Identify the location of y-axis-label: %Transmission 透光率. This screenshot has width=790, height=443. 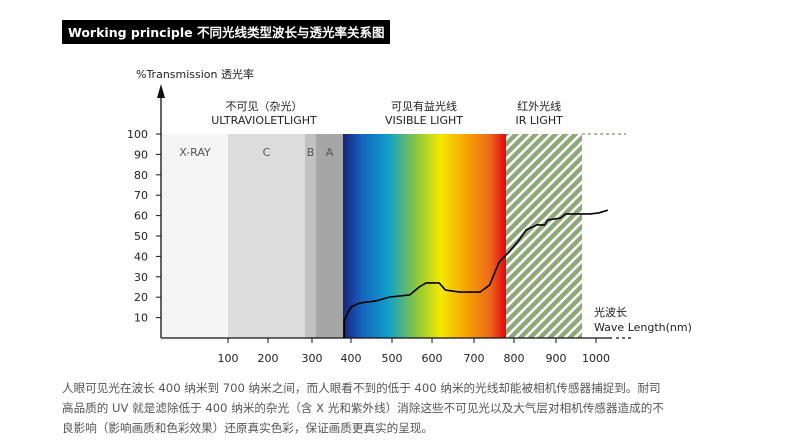
(195, 74).